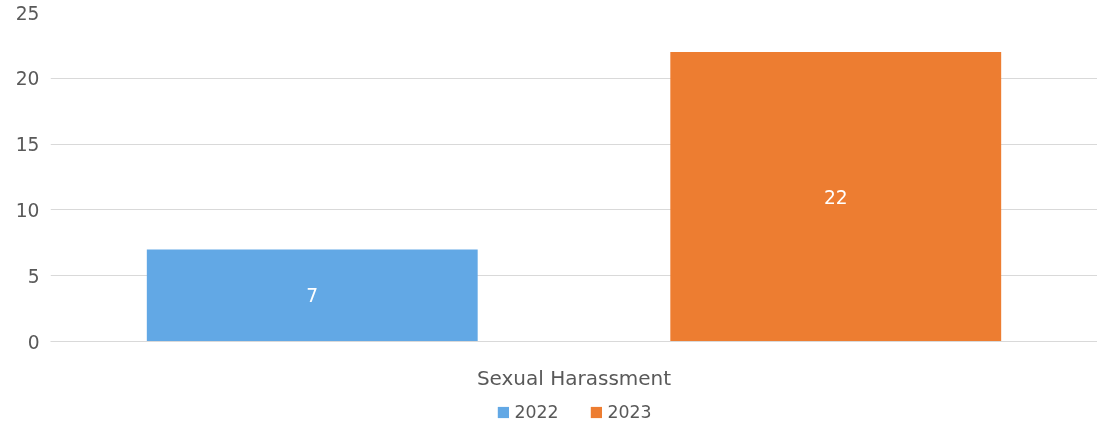  Describe the element at coordinates (27, 79) in the screenshot. I see `y-tick-label: 20` at that location.